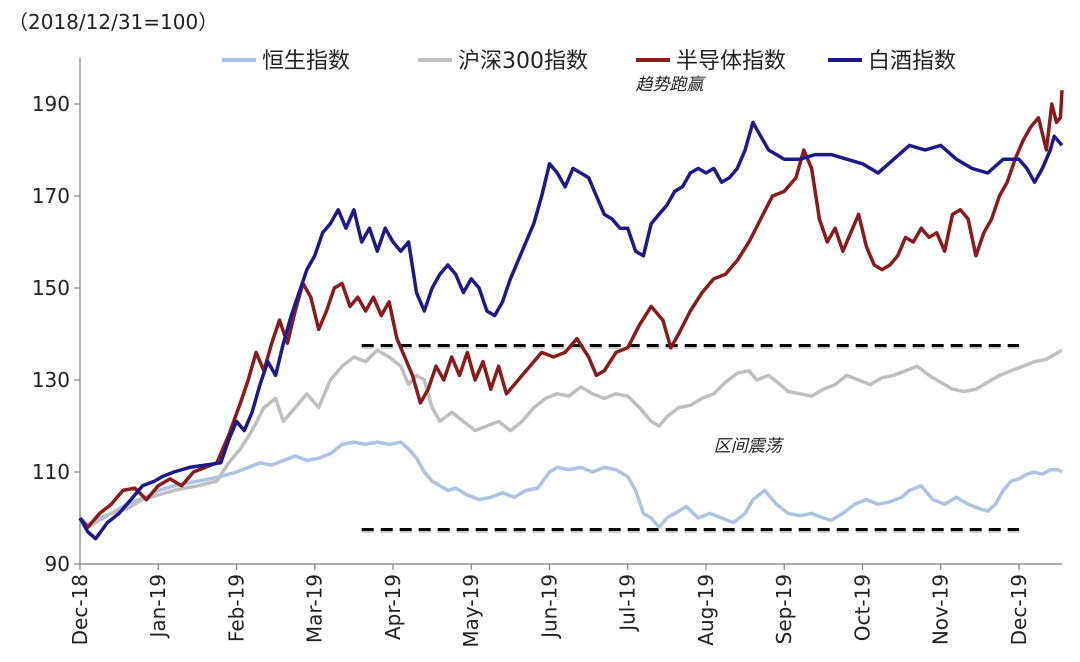 The height and width of the screenshot is (662, 1080). I want to click on x-tick-label: Jul-19, so click(628, 603).